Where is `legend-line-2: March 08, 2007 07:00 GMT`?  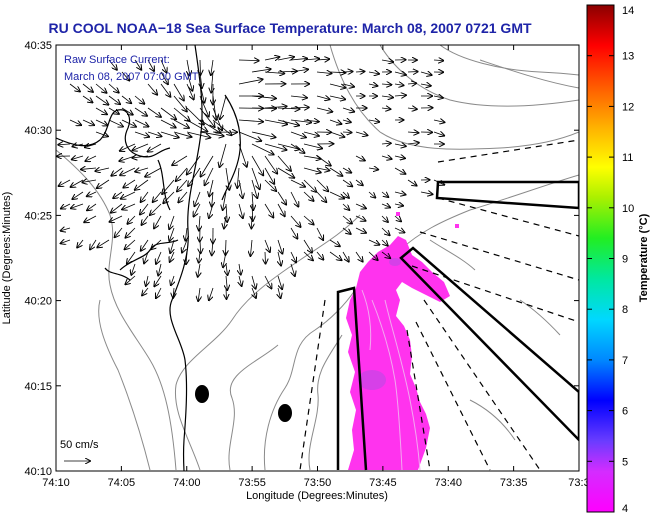
legend-line-2: March 08, 2007 07:00 GMT is located at coordinates (131, 77).